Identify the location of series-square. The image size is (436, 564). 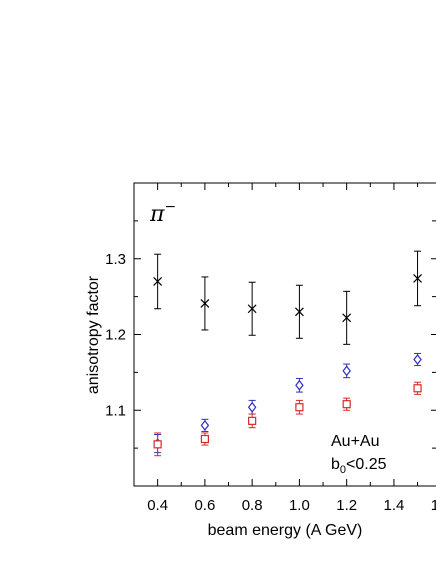
(287, 419).